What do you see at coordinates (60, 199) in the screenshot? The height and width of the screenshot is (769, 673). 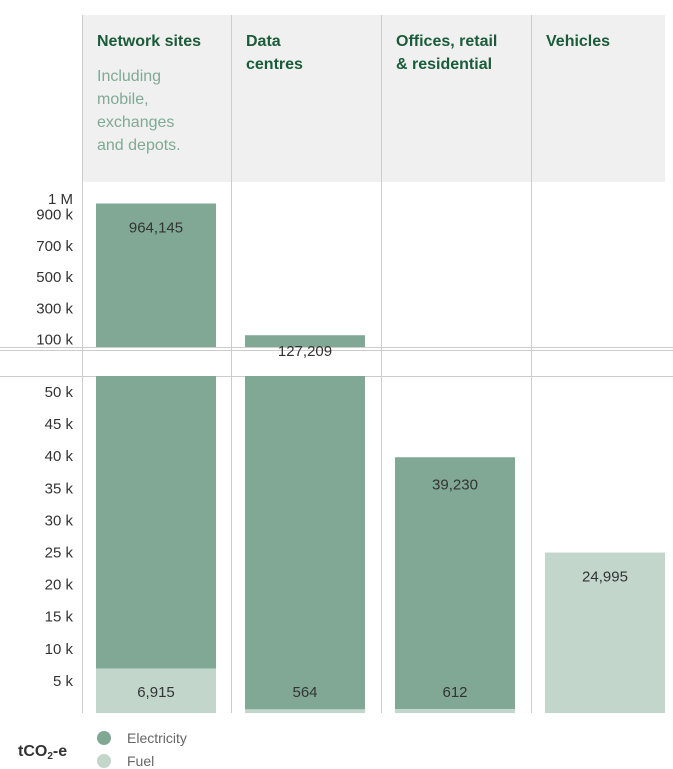 I see `y-tick-label: 1 M` at bounding box center [60, 199].